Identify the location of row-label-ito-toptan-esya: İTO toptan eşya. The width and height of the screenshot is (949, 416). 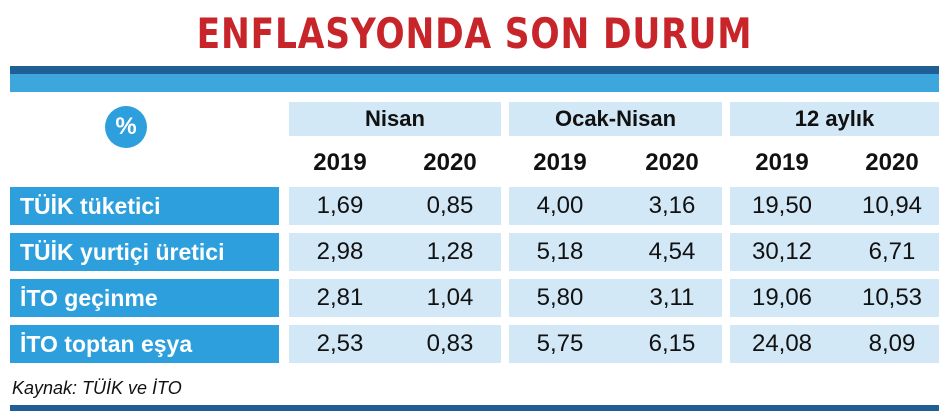
(144, 344).